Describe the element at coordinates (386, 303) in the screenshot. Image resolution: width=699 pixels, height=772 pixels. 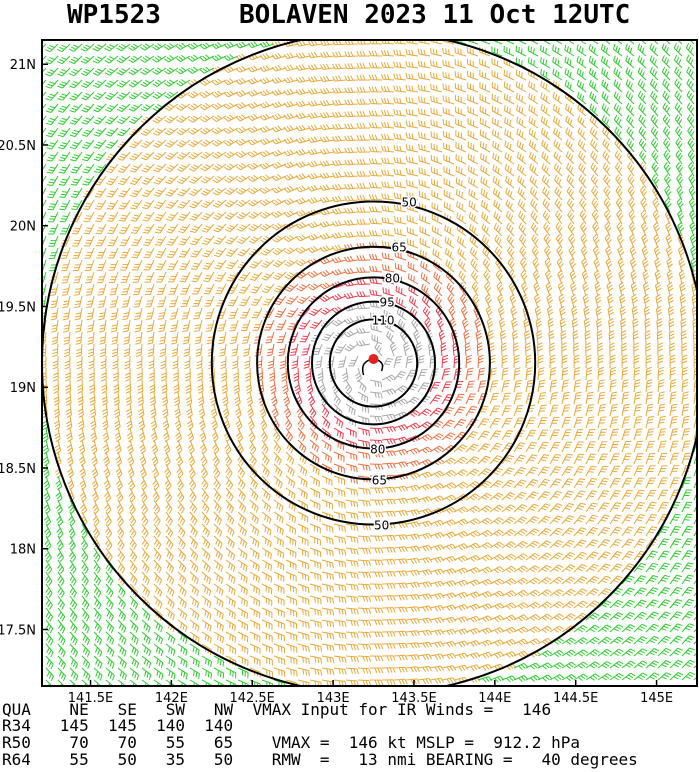
I see `contour-label-top-95: 95` at that location.